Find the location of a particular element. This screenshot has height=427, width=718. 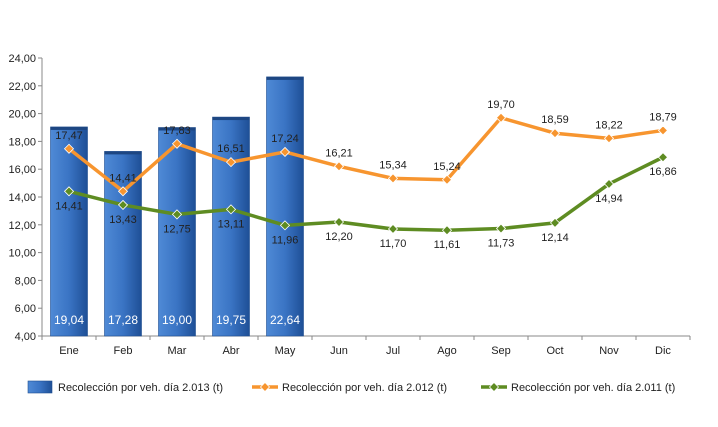

bar-value-label: 22,64 is located at coordinates (285, 320).